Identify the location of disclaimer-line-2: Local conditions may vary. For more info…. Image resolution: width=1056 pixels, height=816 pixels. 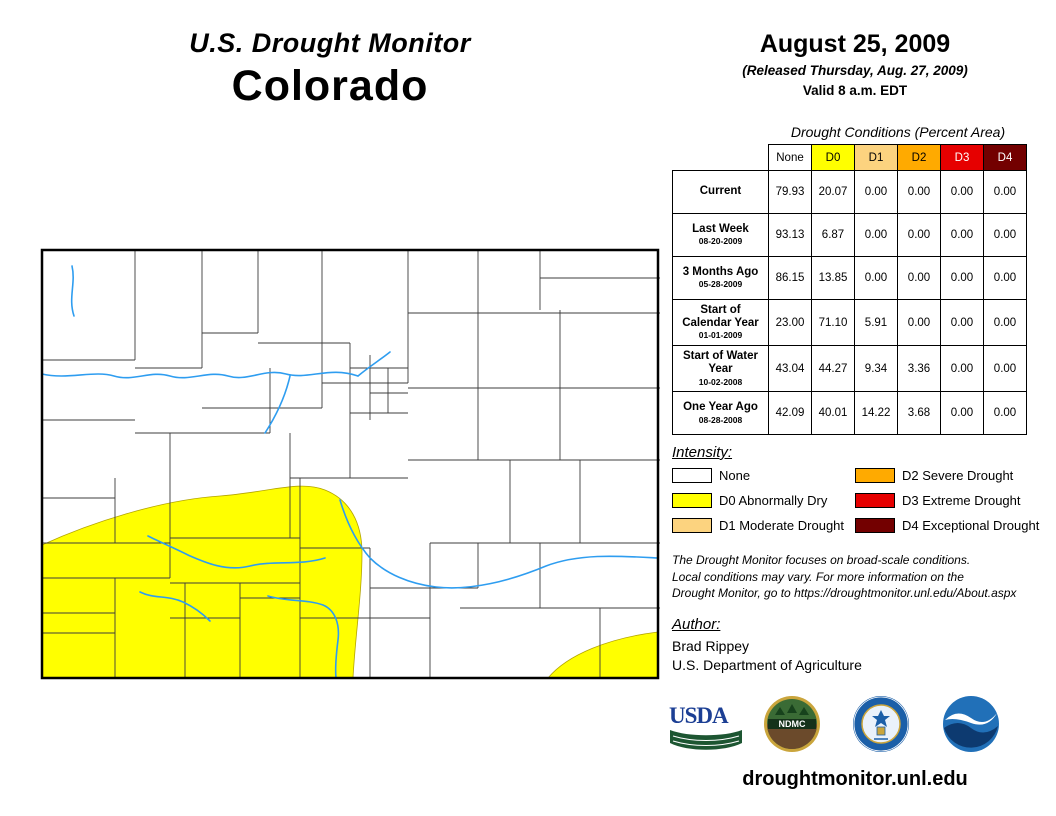
(818, 576).